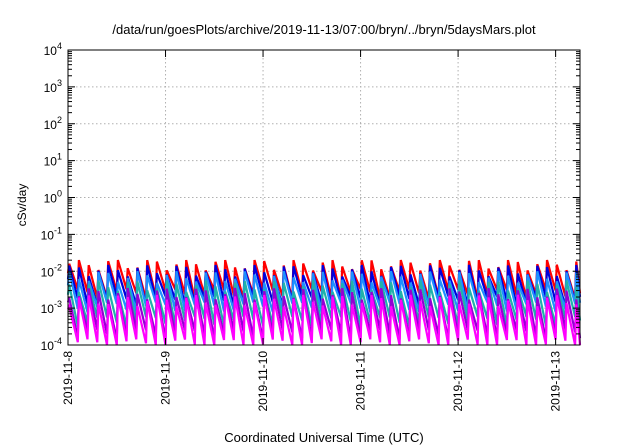 Image resolution: width=640 pixels, height=448 pixels. What do you see at coordinates (458, 381) in the screenshot?
I see `x-tick-label: 2019-11-12` at bounding box center [458, 381].